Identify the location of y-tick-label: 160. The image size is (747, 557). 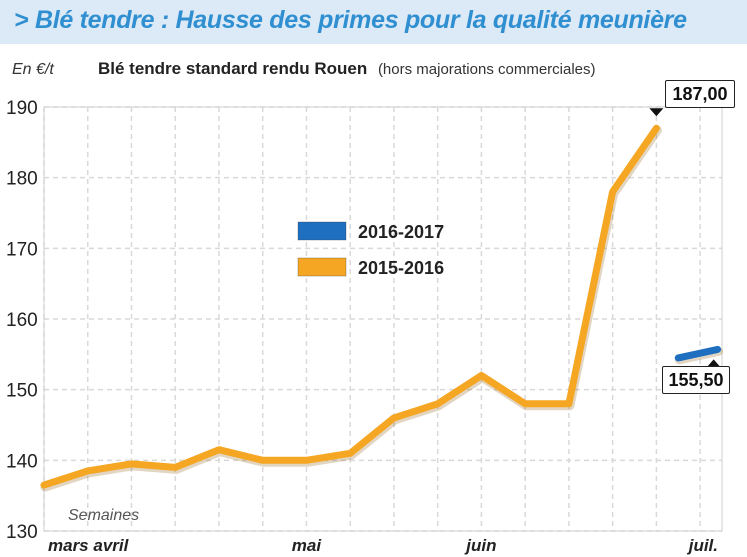
(22, 320).